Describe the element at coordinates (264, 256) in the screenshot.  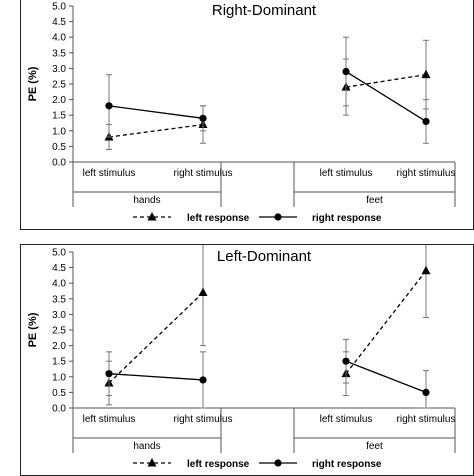
I see `chart-title: Left-Dominant` at that location.